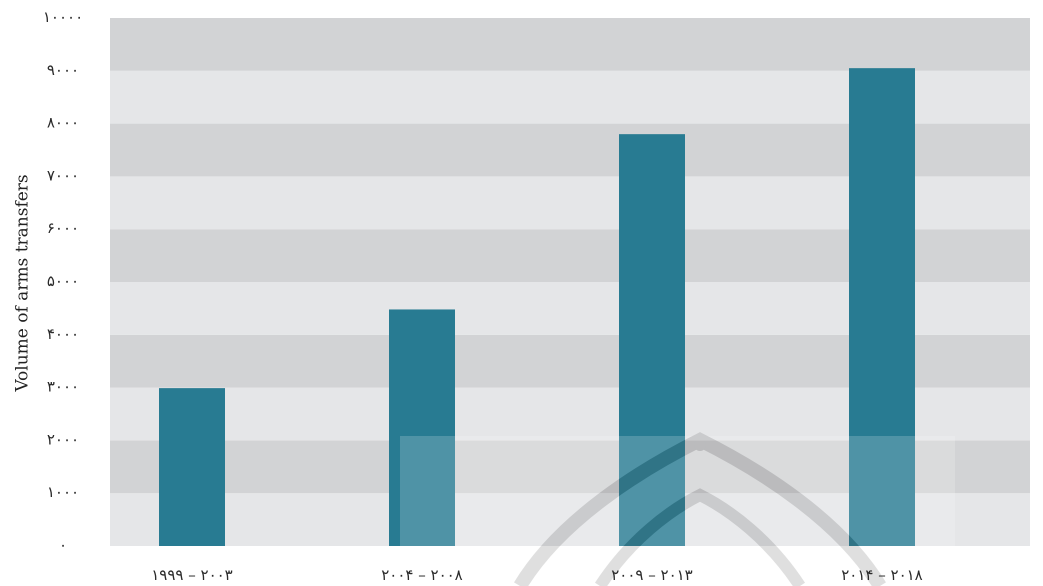  What do you see at coordinates (63, 228) in the screenshot?
I see `y-tick-label: ۶۰۰۰` at bounding box center [63, 228].